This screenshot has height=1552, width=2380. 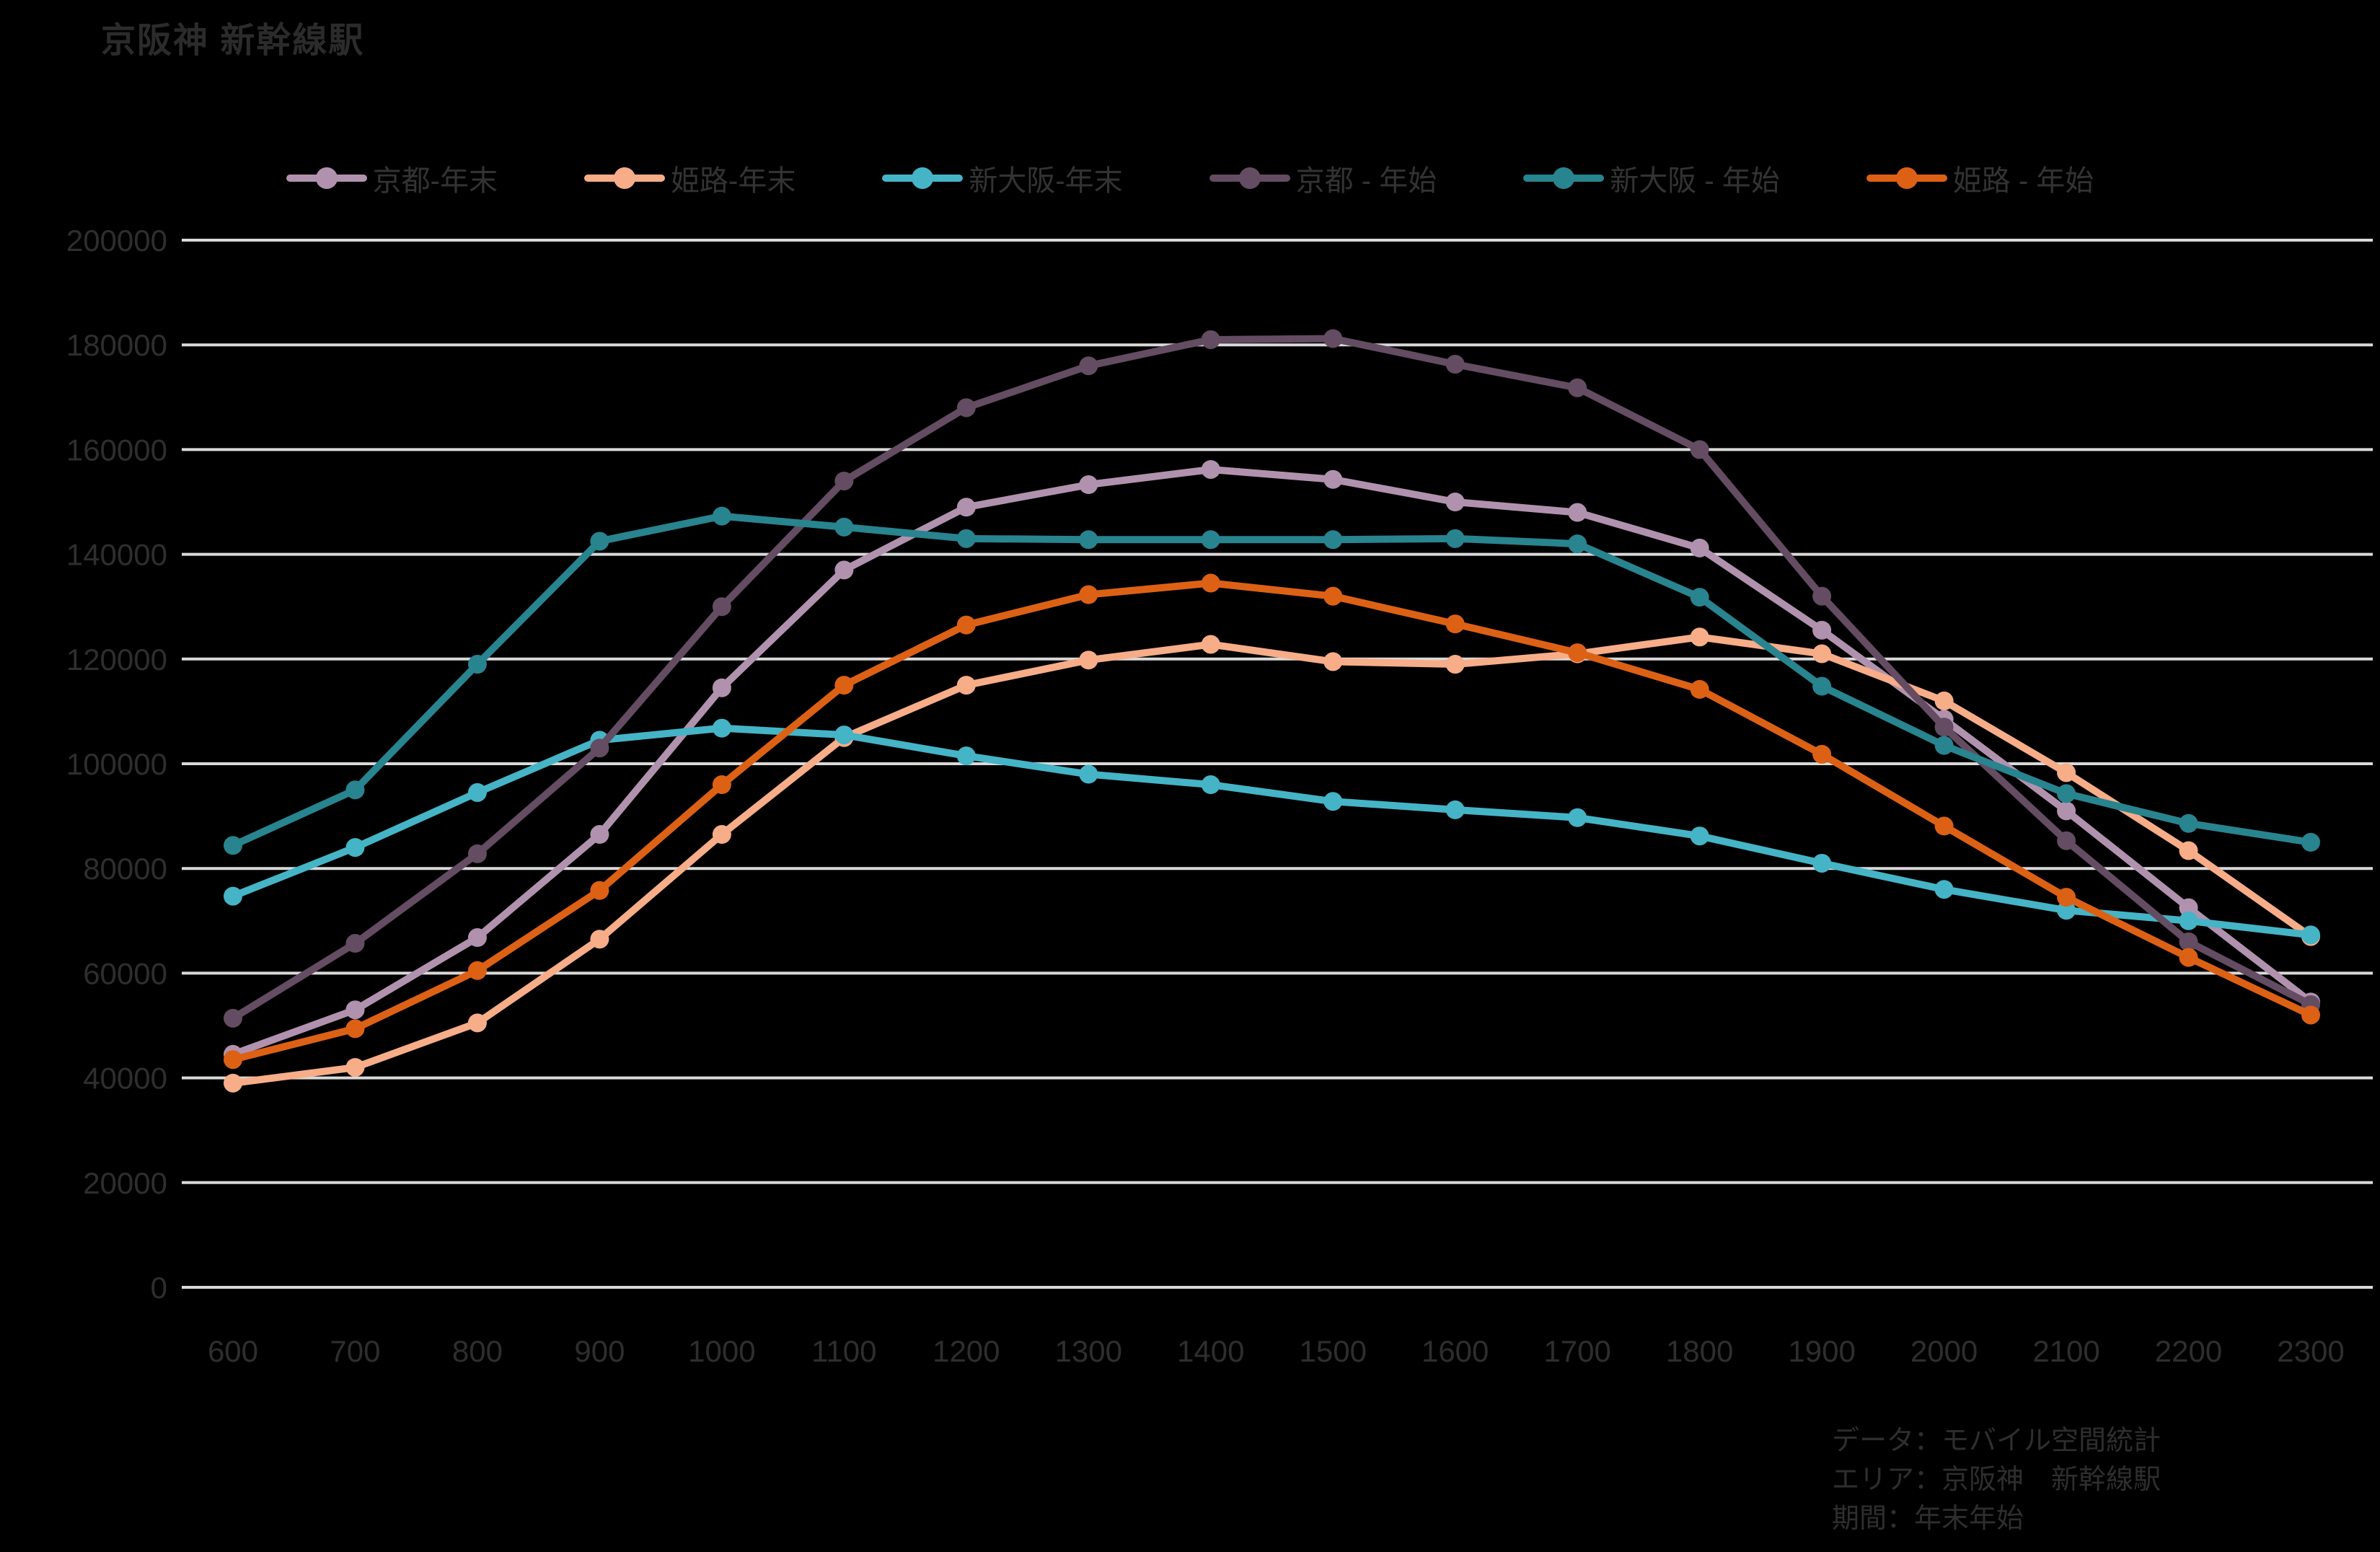 What do you see at coordinates (843, 1351) in the screenshot?
I see `x-axis-tick-label: 1100` at bounding box center [843, 1351].